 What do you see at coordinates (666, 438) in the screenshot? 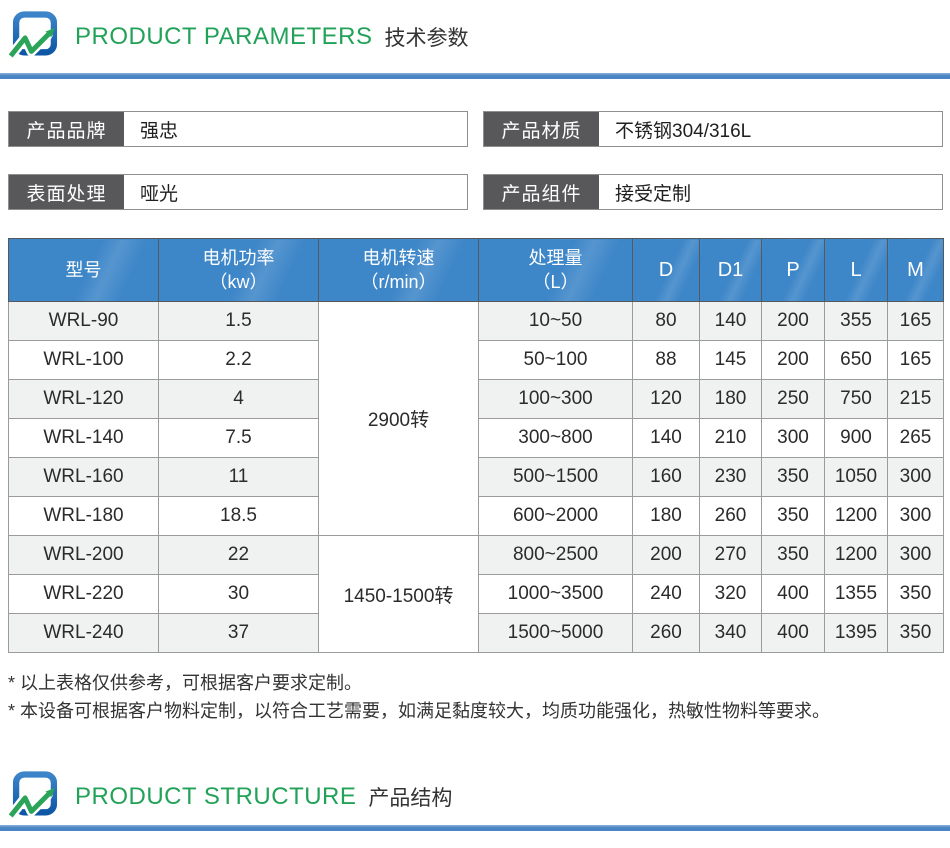
I see `cell-d: 140` at bounding box center [666, 438].